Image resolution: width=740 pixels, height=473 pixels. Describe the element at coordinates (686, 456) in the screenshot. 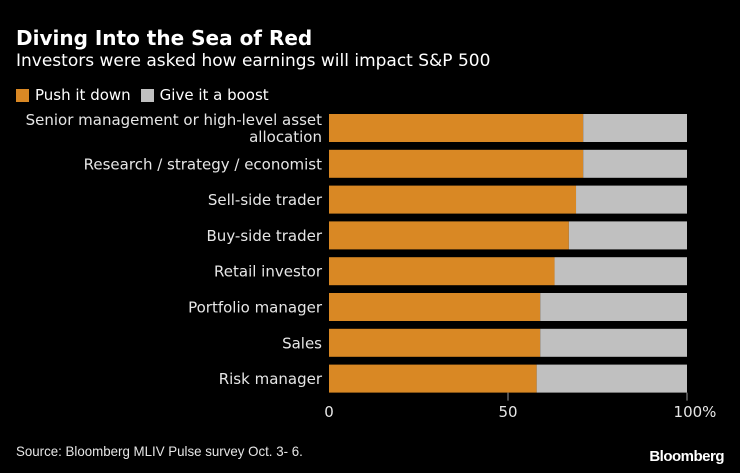

I see `bloomberg-logo: Bloomberg` at that location.